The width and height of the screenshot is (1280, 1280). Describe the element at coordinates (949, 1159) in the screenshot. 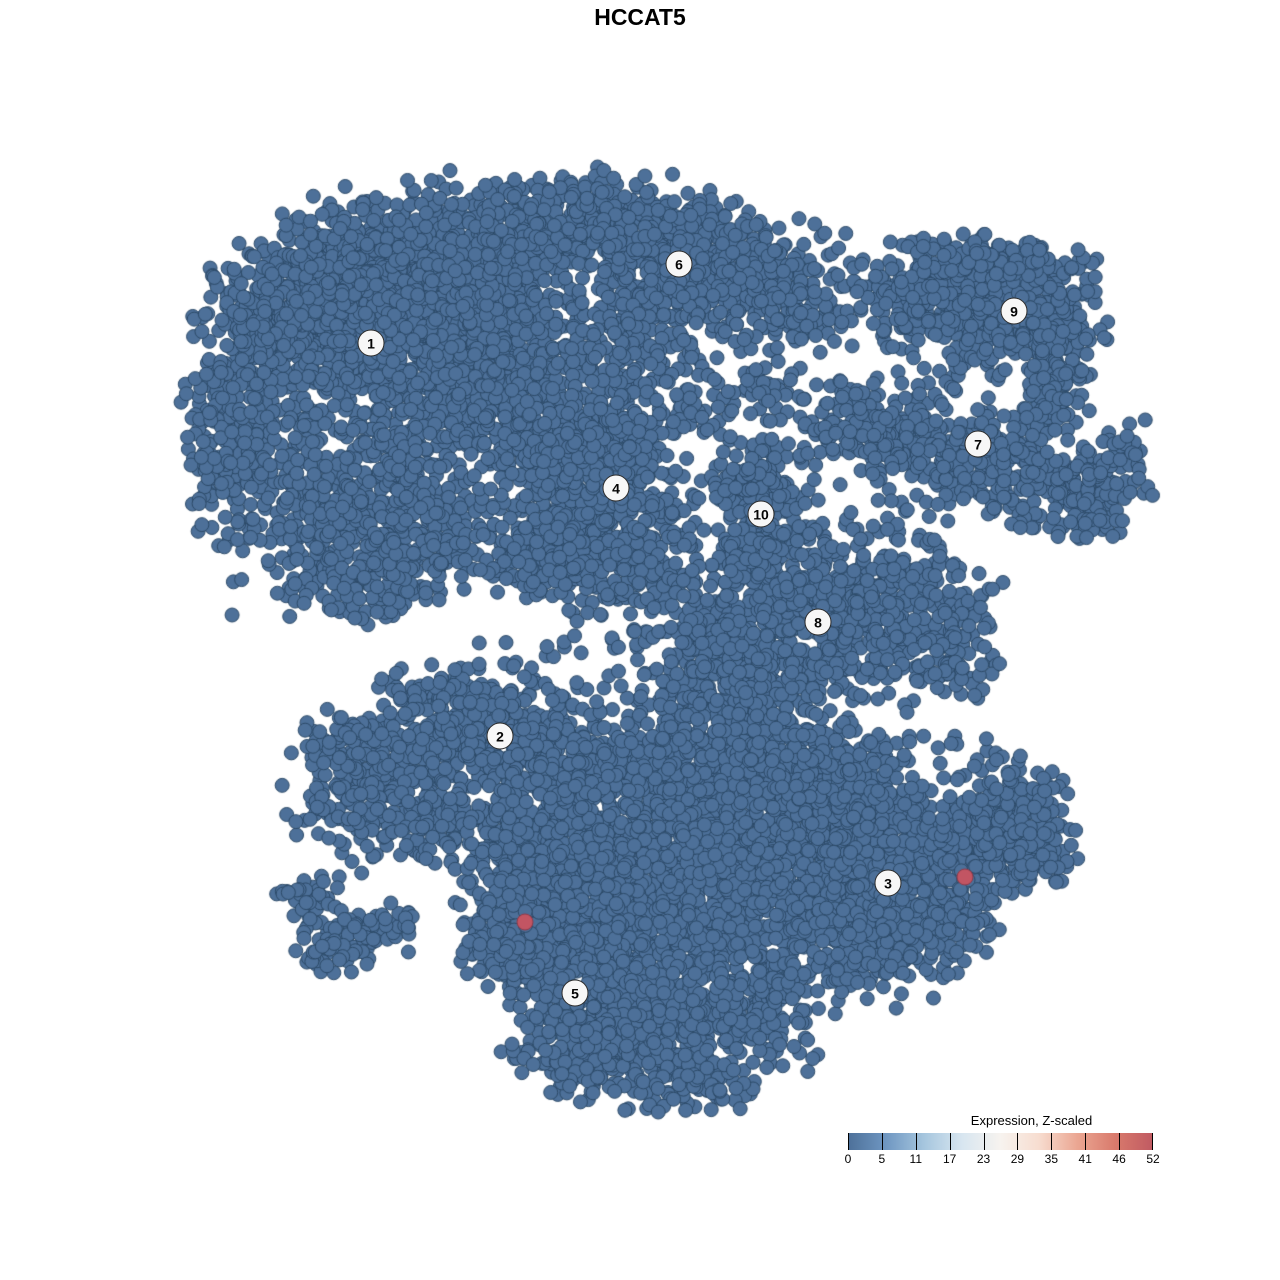

I see `colorbar-tick-label-17: 17` at that location.